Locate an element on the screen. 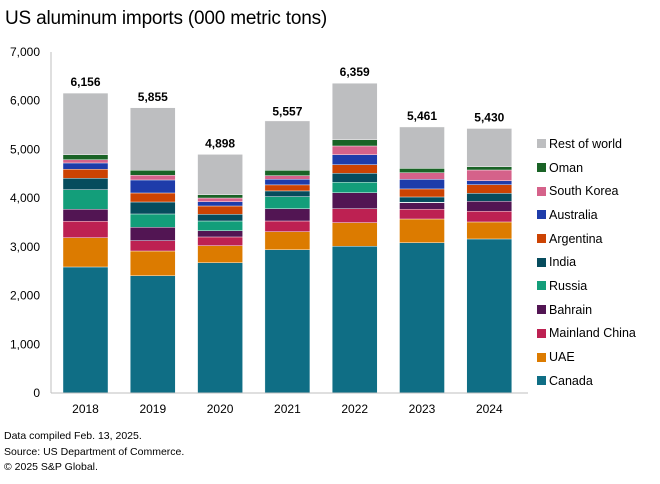 The height and width of the screenshot is (484, 660). legend-label: Argentina is located at coordinates (576, 238).